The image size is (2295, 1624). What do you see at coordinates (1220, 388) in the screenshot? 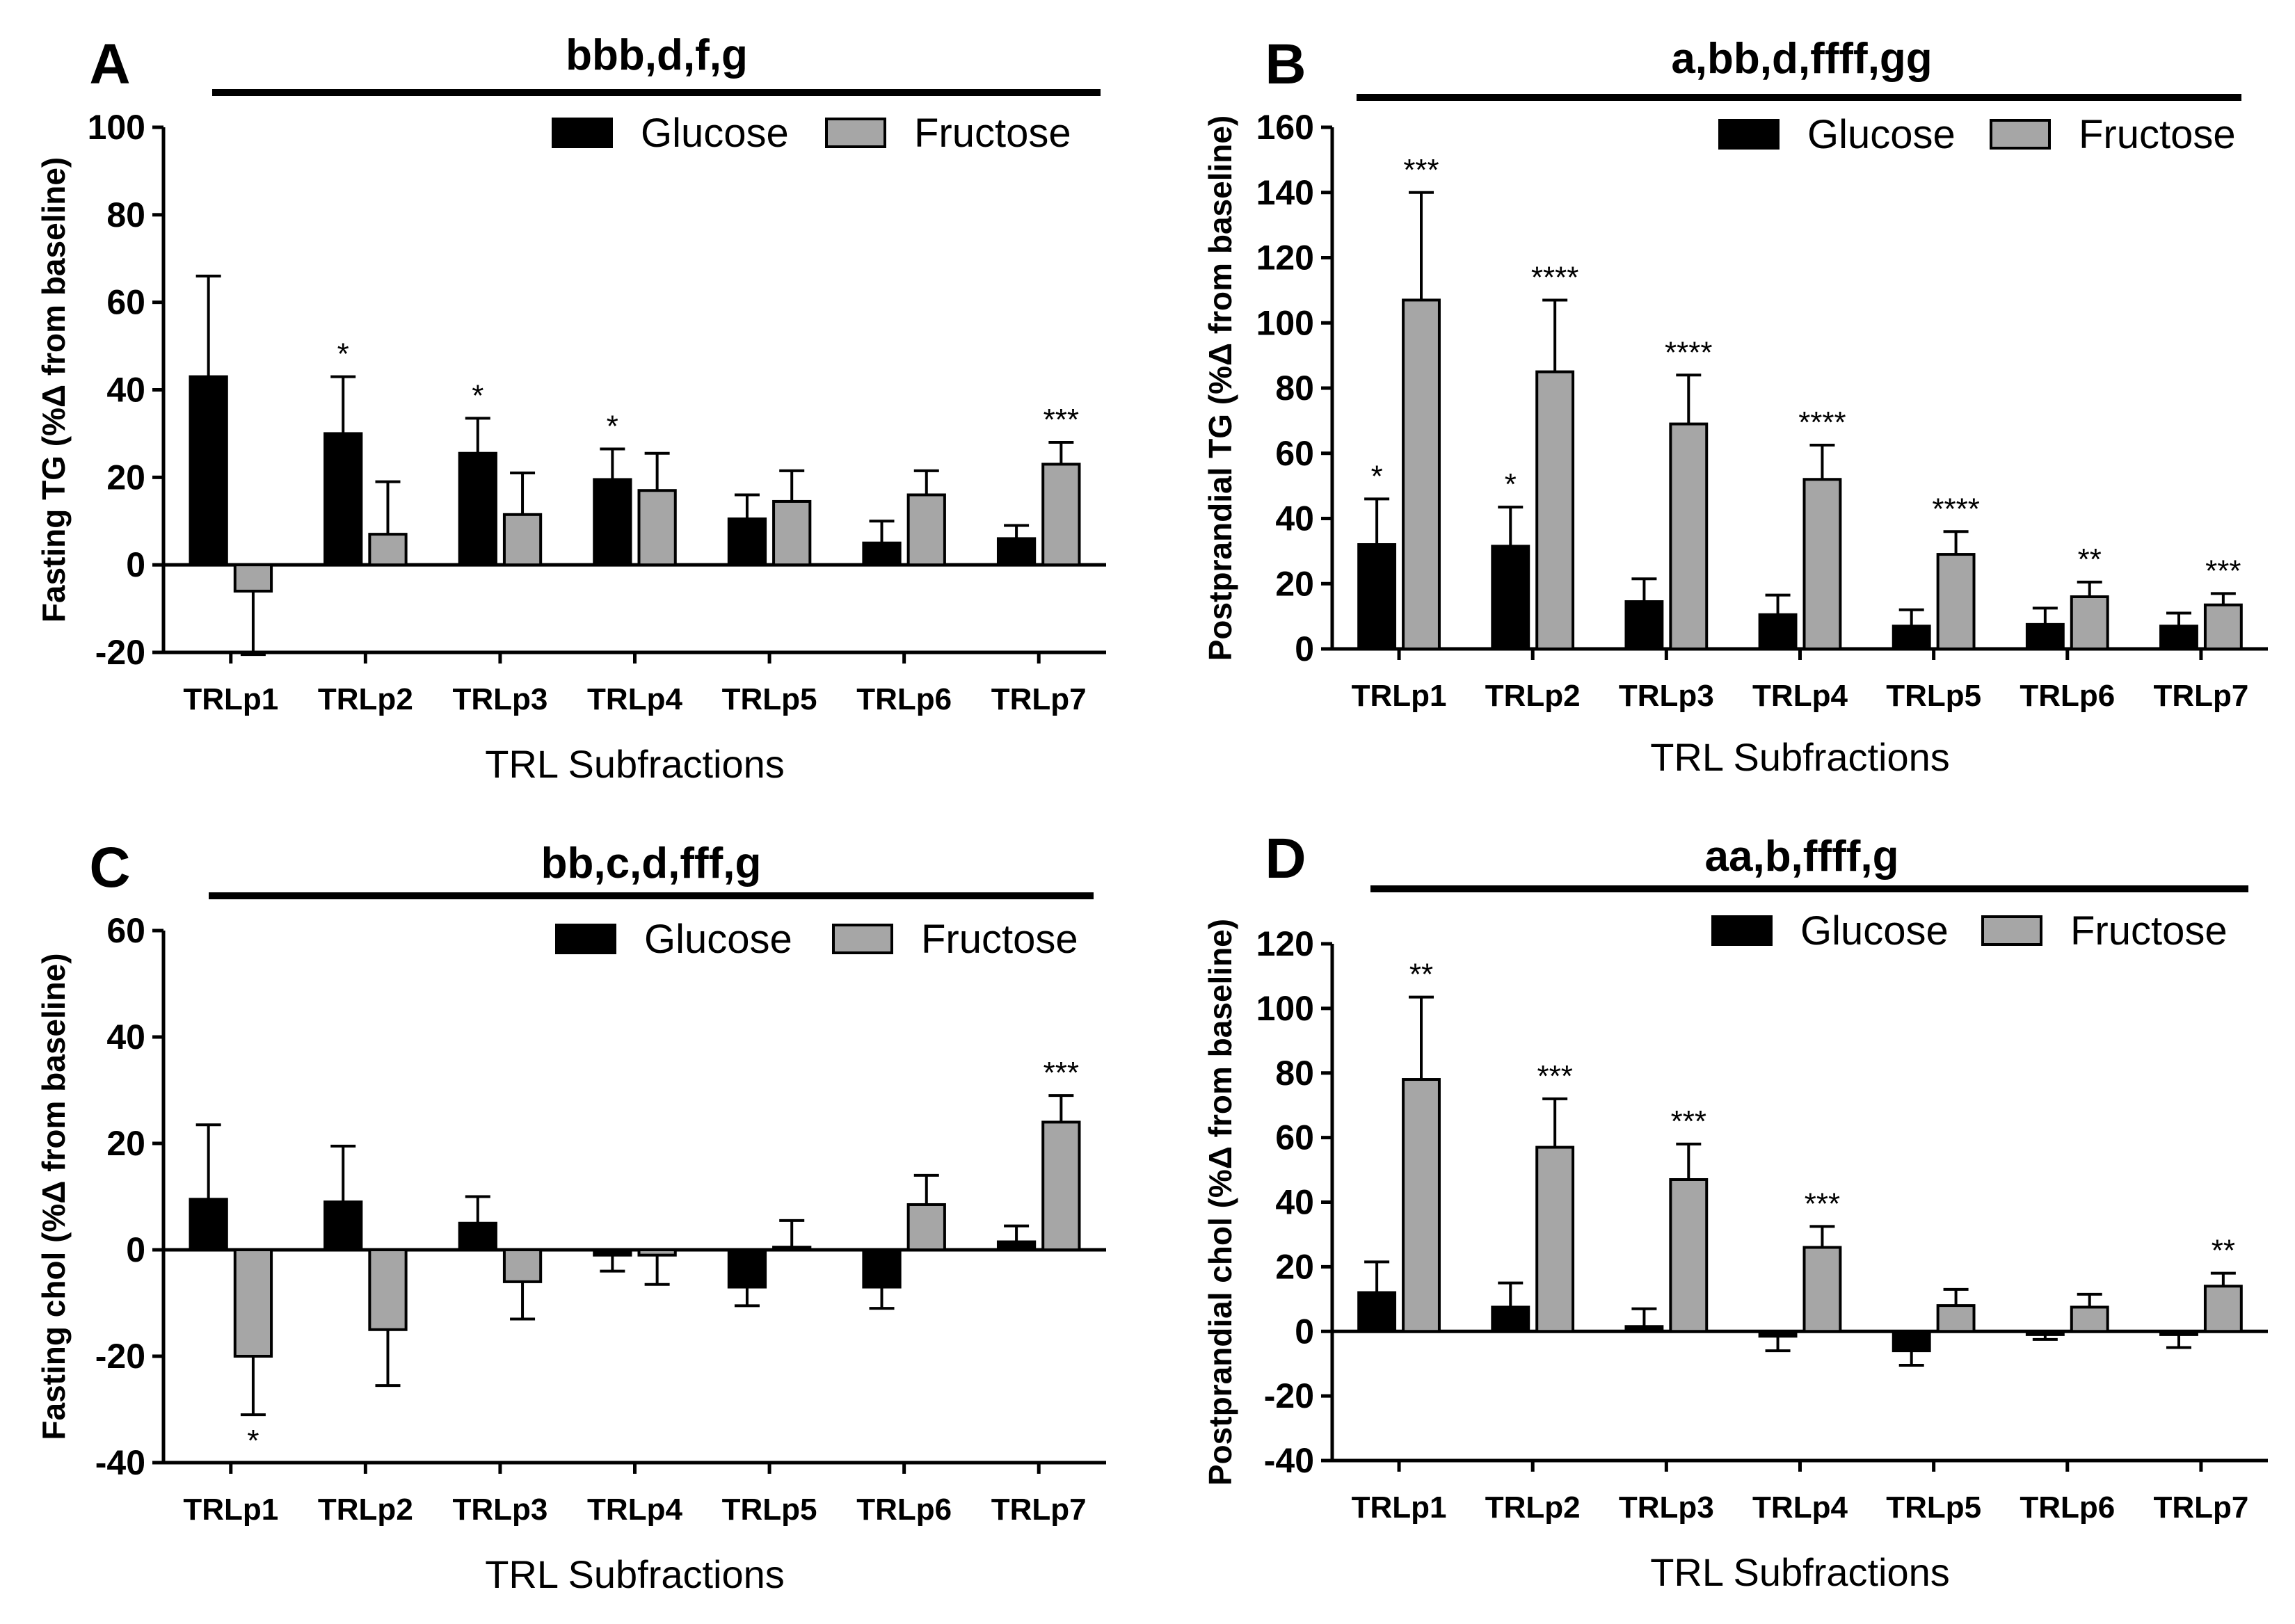
I see `y-axis-label: Postprandial TG (%Δ from baseline)` at bounding box center [1220, 388].